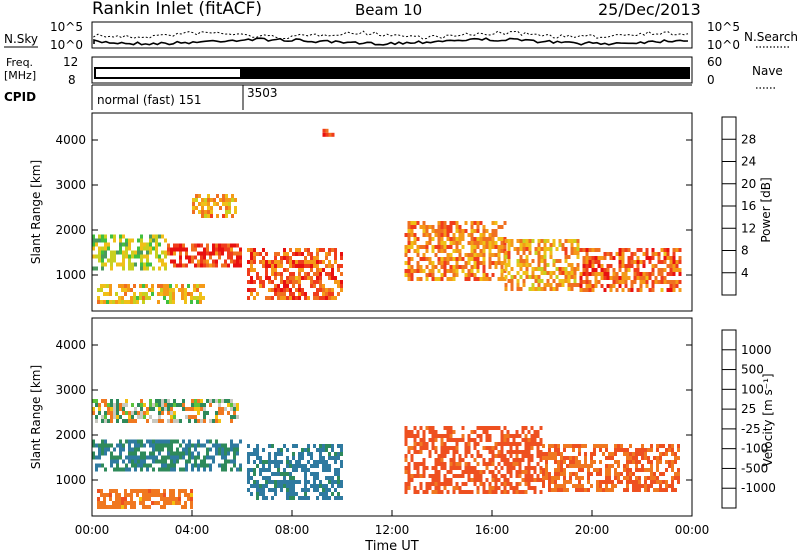 This screenshot has height=554, width=800. I want to click on date-label: 25/Dec/2013, so click(649, 9).